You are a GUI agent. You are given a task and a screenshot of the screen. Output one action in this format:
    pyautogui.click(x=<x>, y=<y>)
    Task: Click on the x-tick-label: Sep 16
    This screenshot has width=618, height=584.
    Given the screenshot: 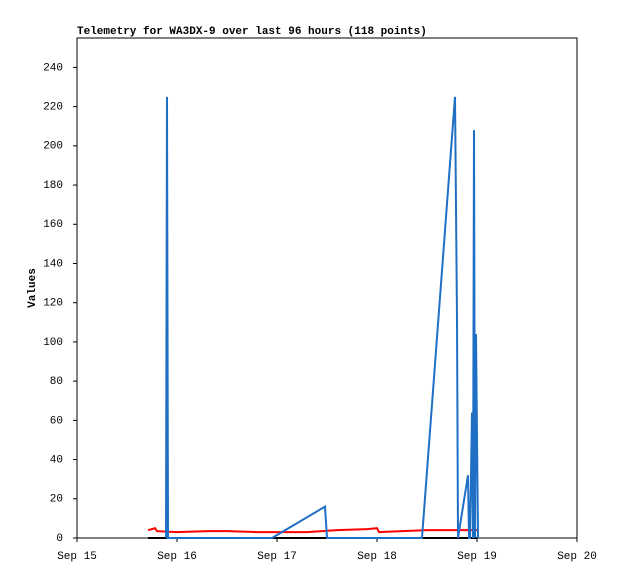 What is the action you would take?
    pyautogui.click(x=177, y=557)
    